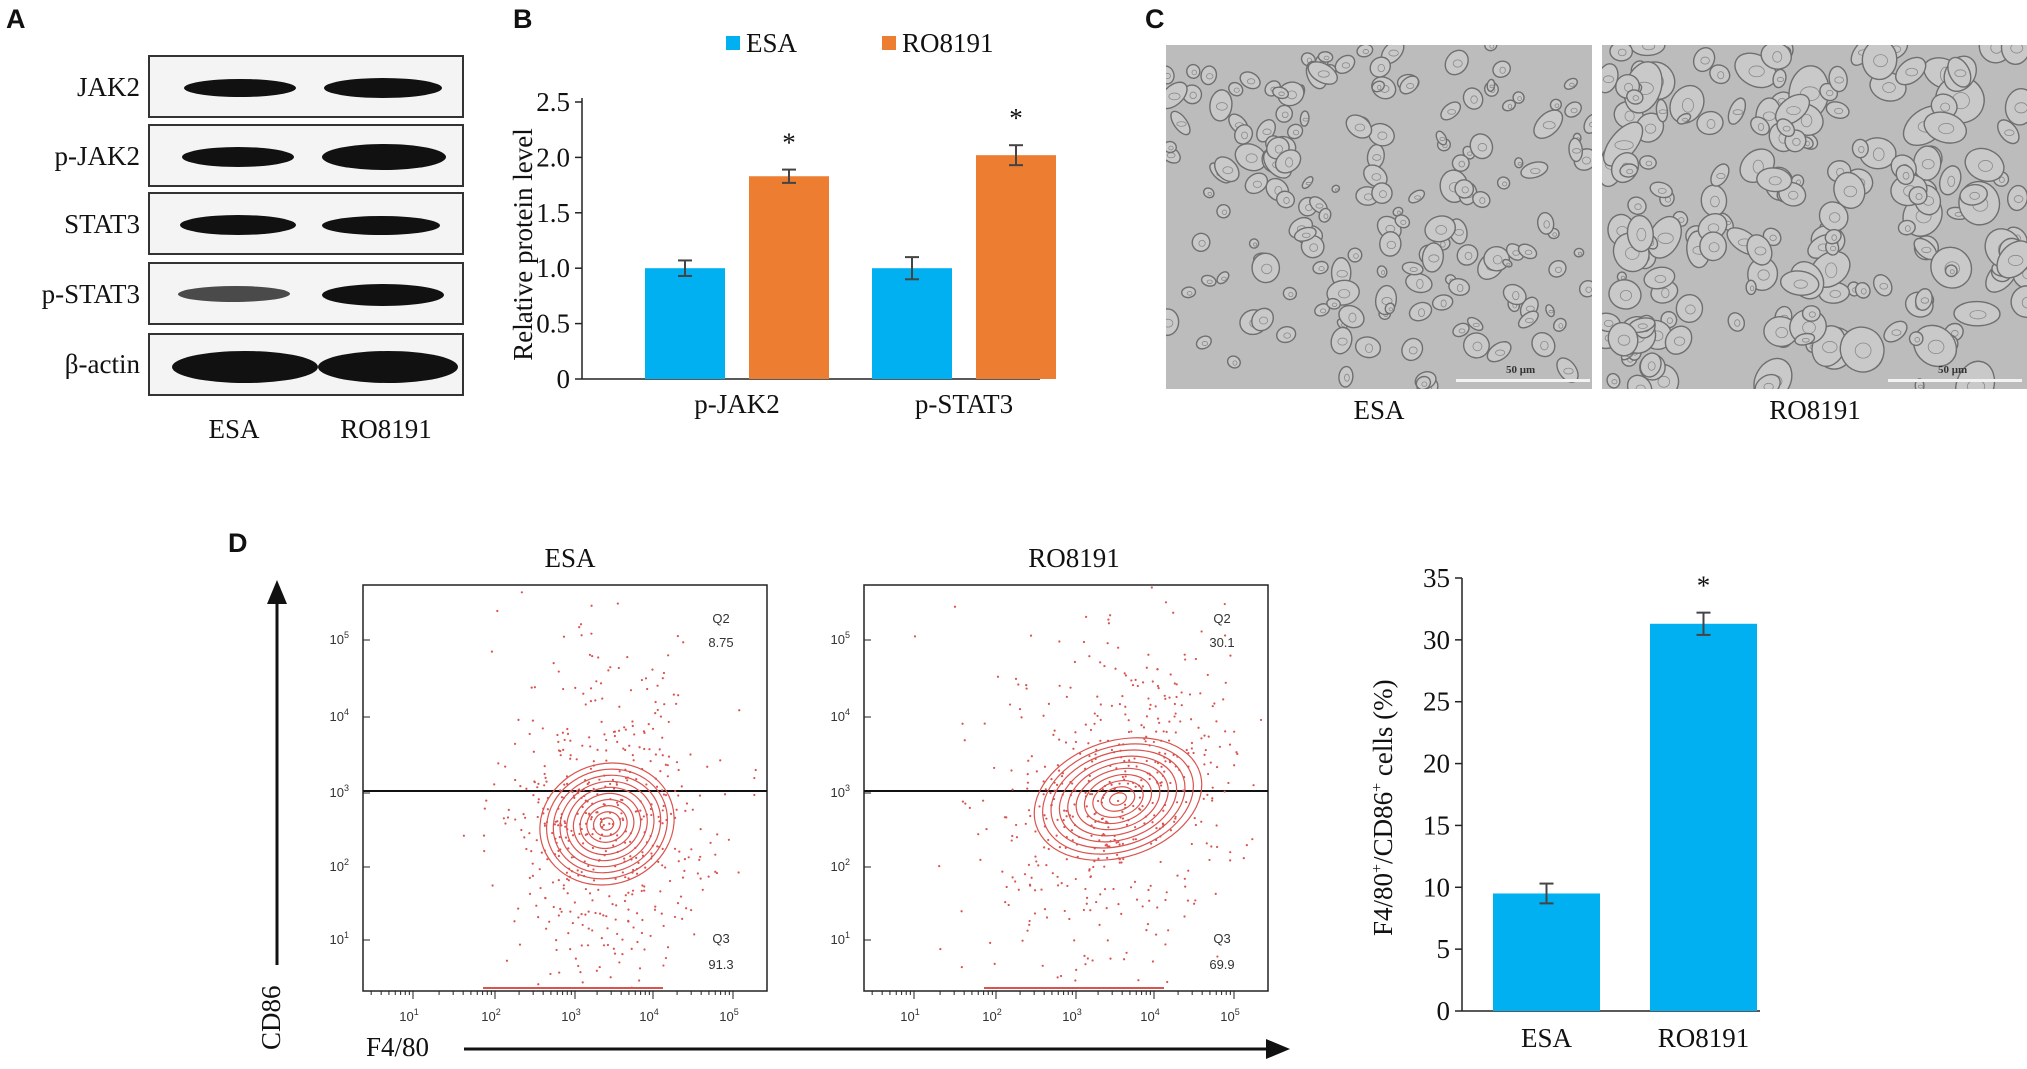  I want to click on decade-exponent: 5, so click(1237, 1012).